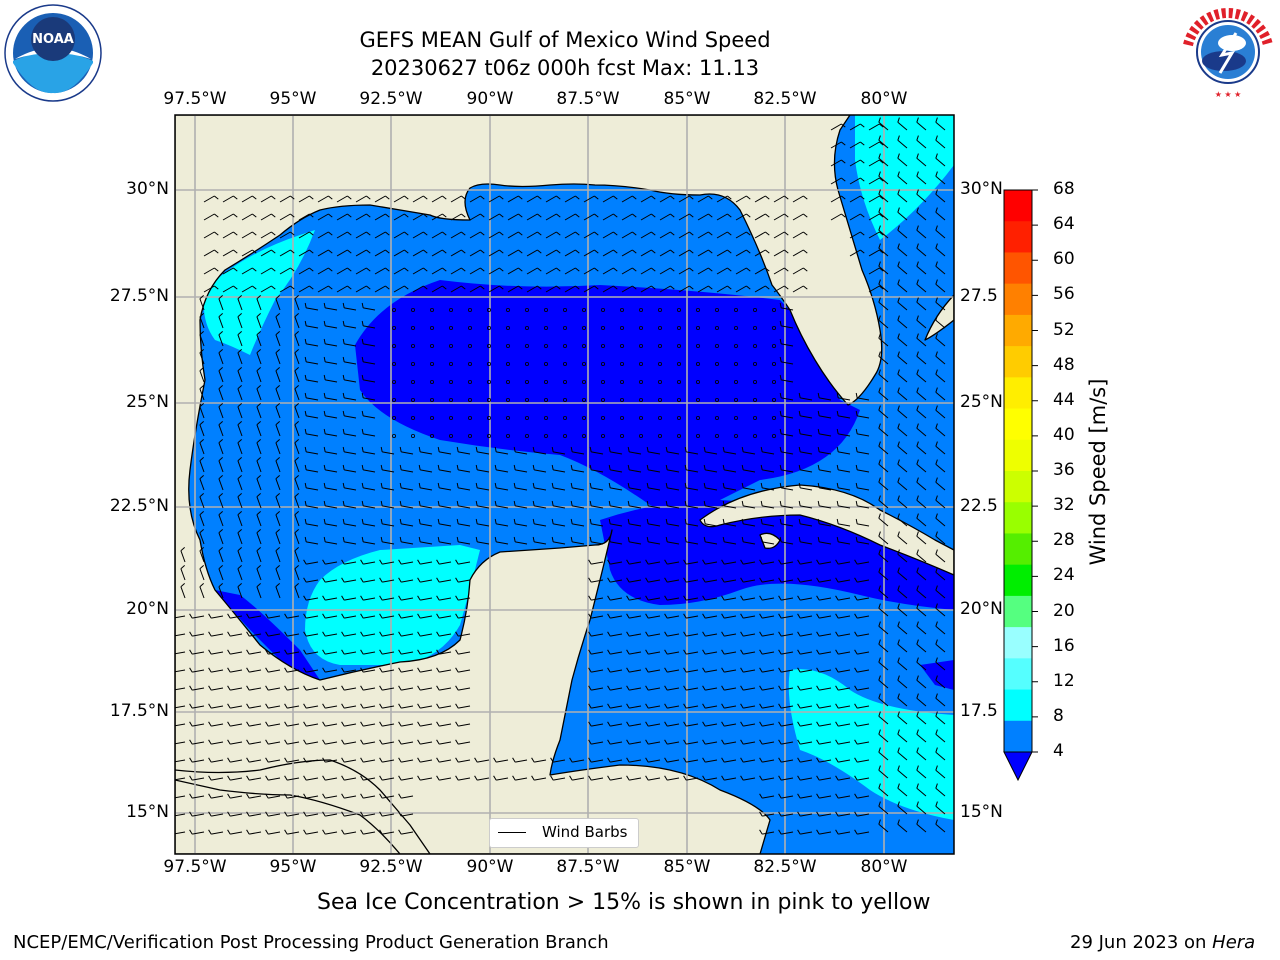 Image resolution: width=1280 pixels, height=960 pixels. I want to click on colorbar-tick-label: 68, so click(1064, 189).